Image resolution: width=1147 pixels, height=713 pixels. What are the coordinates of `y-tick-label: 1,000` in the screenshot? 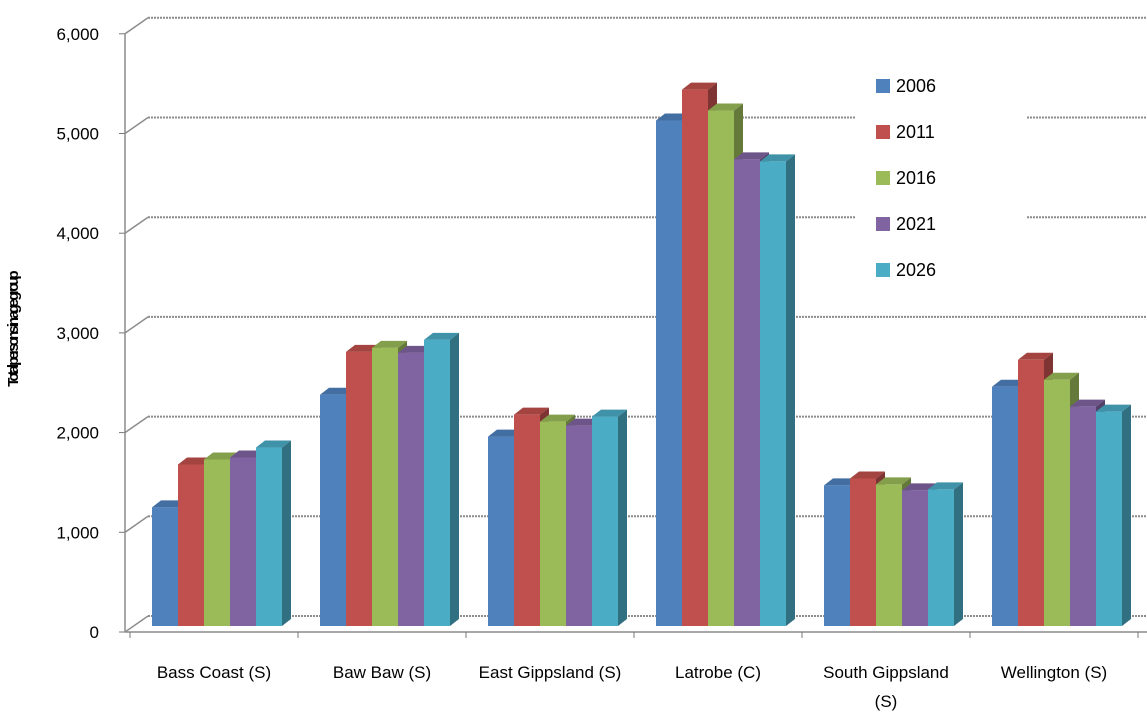 It's located at (77, 532).